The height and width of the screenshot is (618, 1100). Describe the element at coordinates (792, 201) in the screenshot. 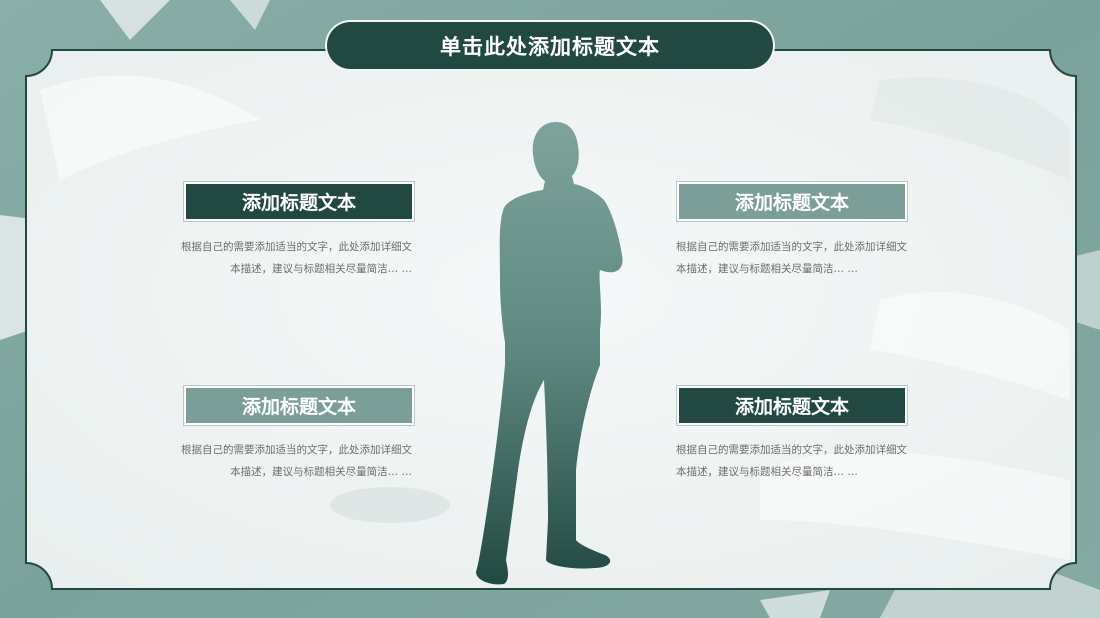

I see `item-3-heading: 添加标题文本` at that location.